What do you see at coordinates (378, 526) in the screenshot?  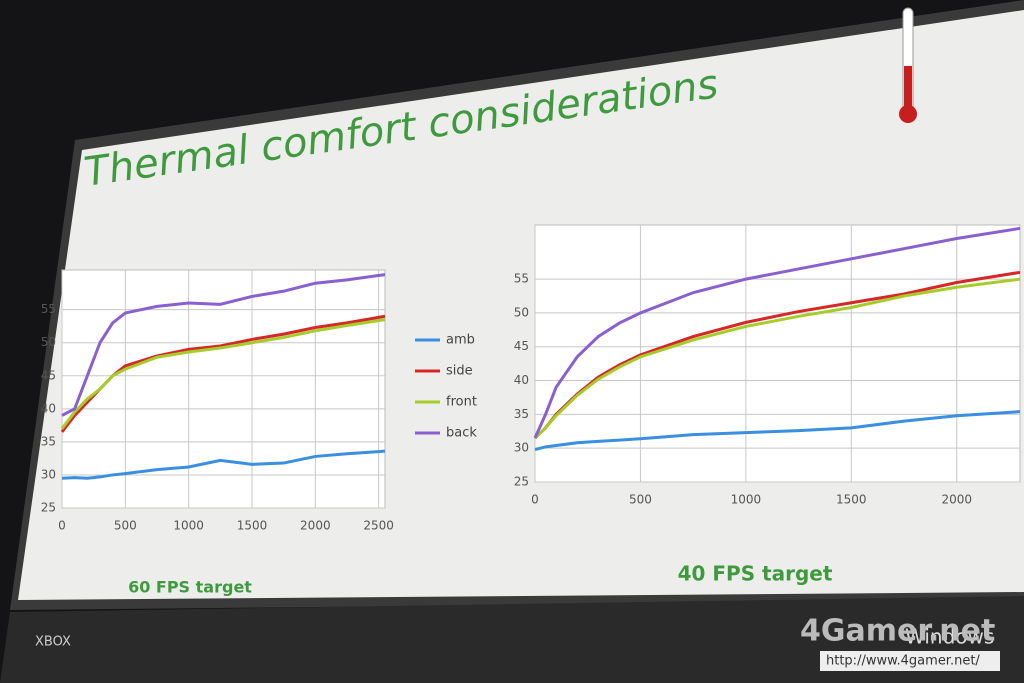 I see `x-tick-label: 2500` at bounding box center [378, 526].